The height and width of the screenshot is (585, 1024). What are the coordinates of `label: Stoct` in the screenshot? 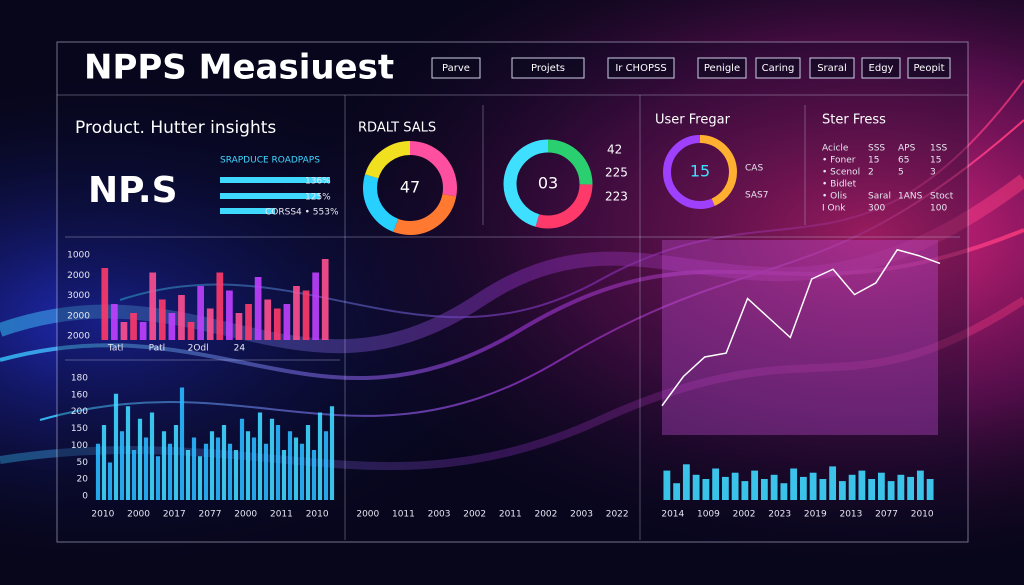 It's located at (942, 197).